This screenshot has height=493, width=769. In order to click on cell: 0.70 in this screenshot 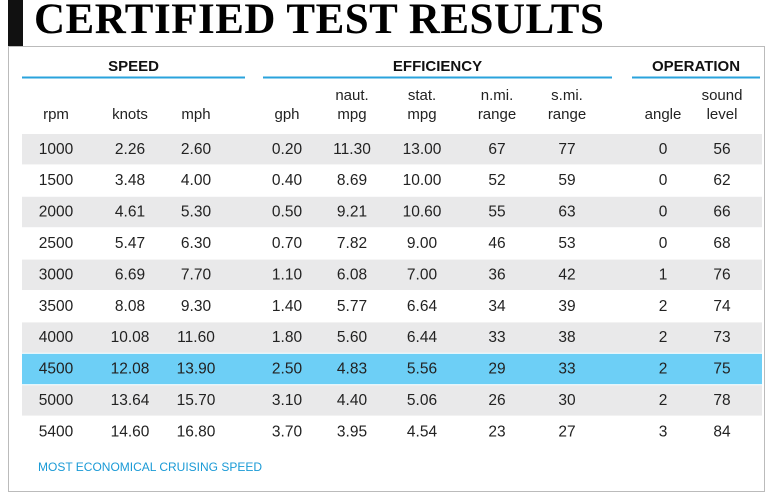, I will do `click(287, 243)`.